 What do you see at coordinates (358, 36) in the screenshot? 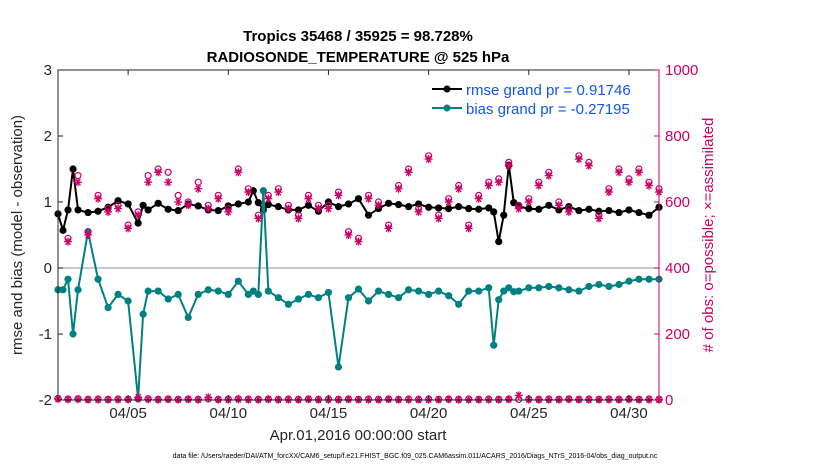
I see `chart-title-line1: Tropics 35468 / 35925 = 98.728%` at bounding box center [358, 36].